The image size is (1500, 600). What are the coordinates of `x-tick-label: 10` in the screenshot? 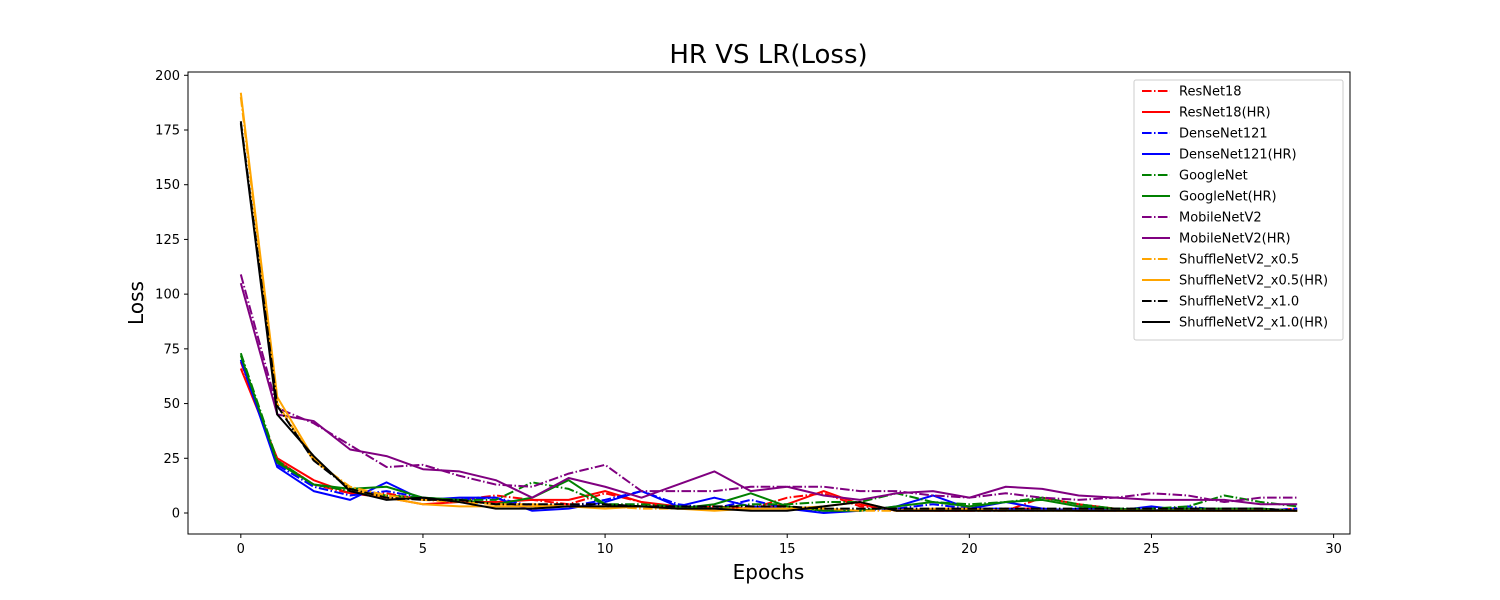 It's located at (605, 549).